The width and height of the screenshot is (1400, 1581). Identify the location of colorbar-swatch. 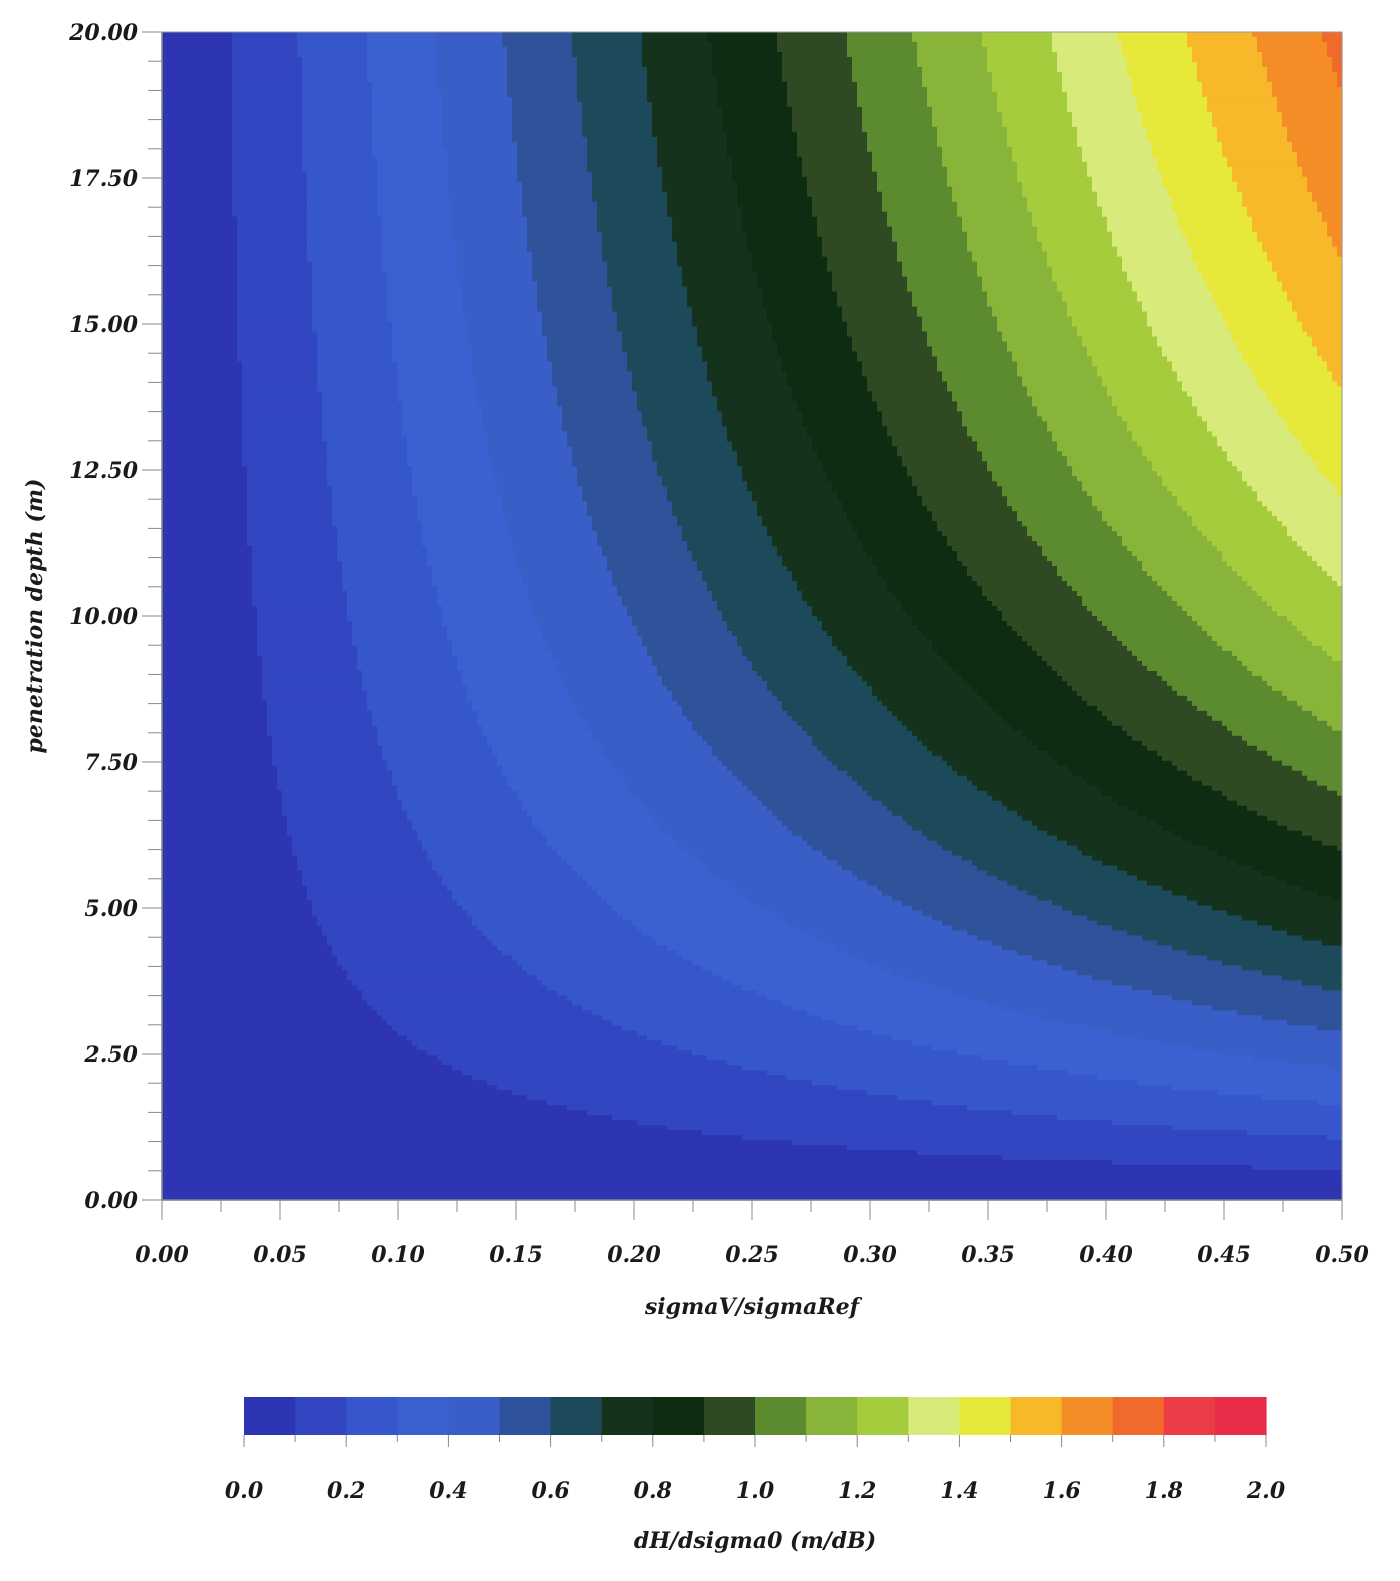
(423, 1416).